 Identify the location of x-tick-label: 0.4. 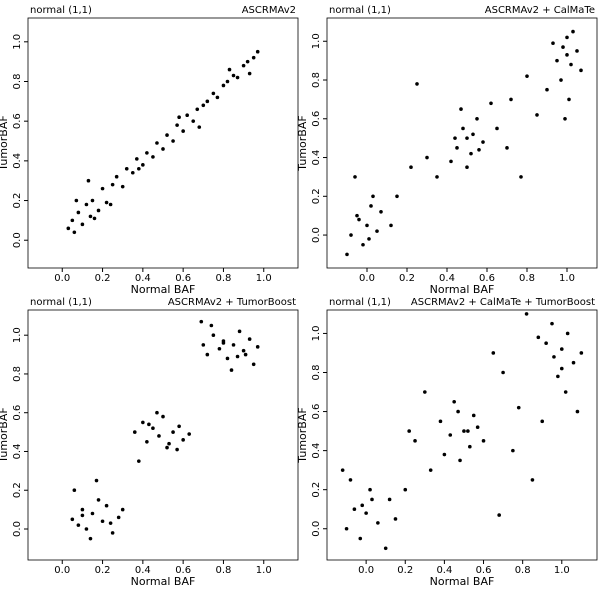
(444, 570).